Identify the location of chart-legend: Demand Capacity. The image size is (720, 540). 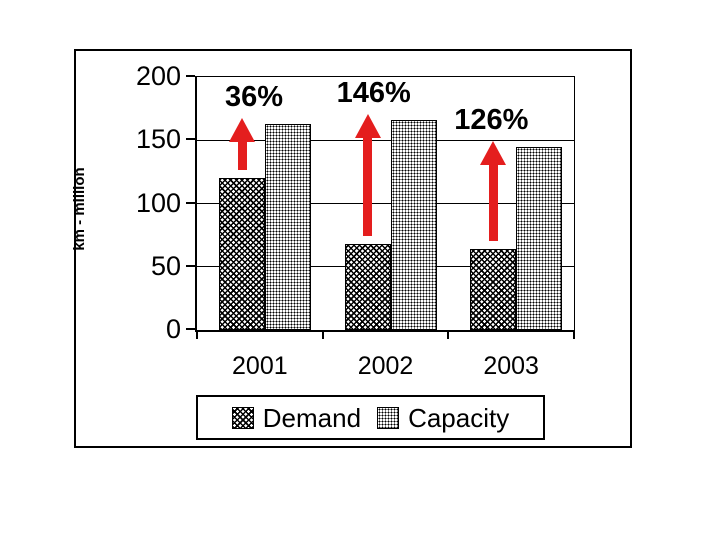
(370, 417).